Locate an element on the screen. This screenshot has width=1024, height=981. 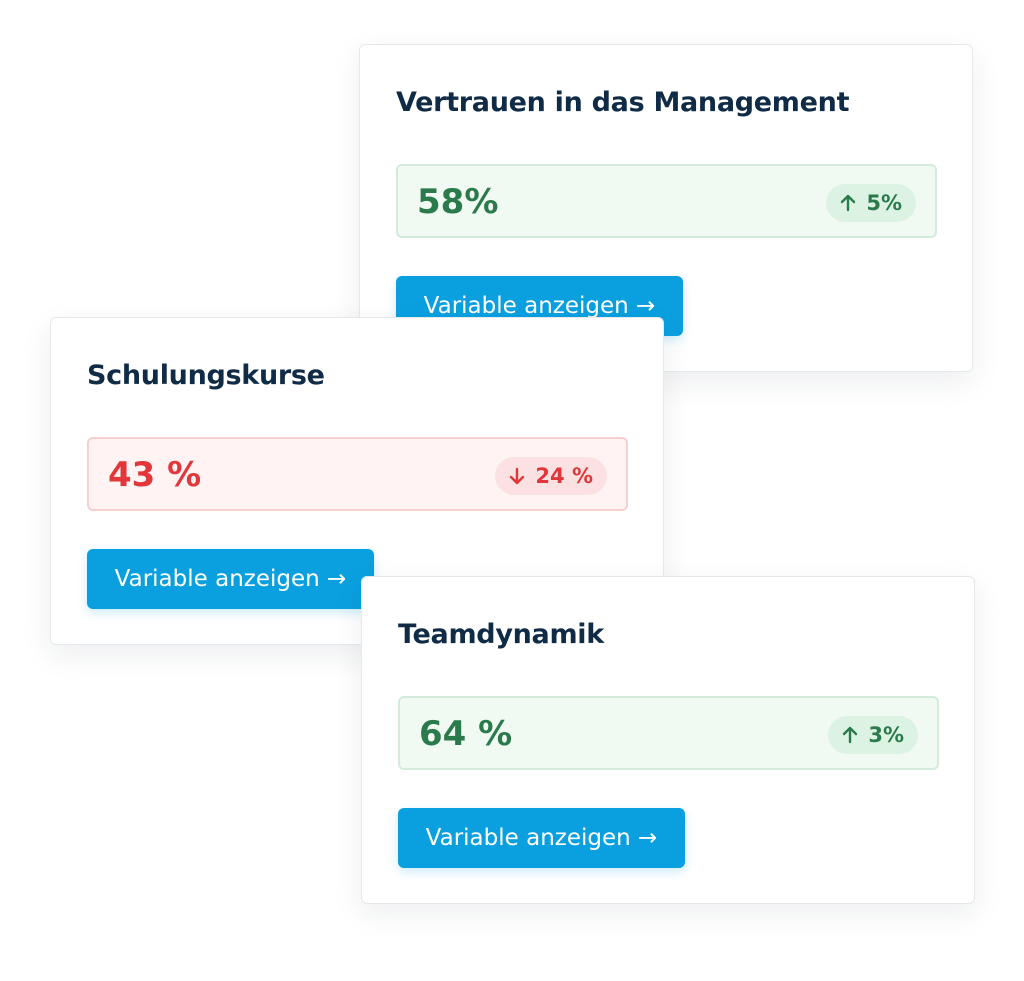
value-box: 58% 5% is located at coordinates (666, 201).